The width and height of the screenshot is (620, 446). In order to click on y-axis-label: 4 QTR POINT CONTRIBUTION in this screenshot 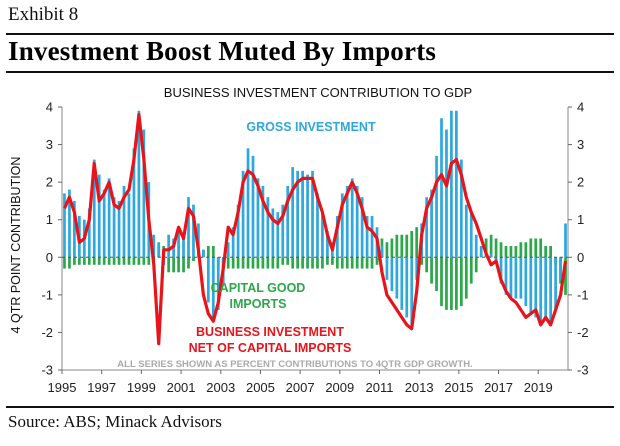, I will do `click(16, 245)`.